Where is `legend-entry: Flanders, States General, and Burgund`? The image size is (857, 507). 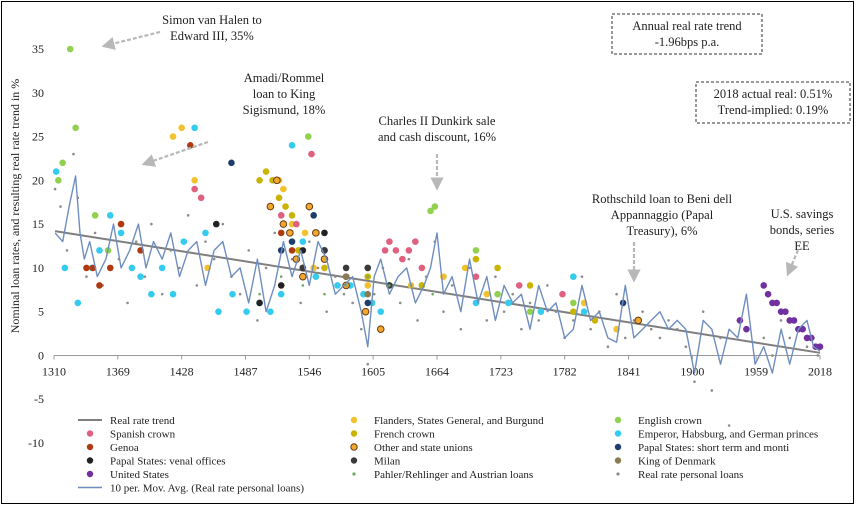
legend-entry: Flanders, States General, and Burgund is located at coordinates (447, 421).